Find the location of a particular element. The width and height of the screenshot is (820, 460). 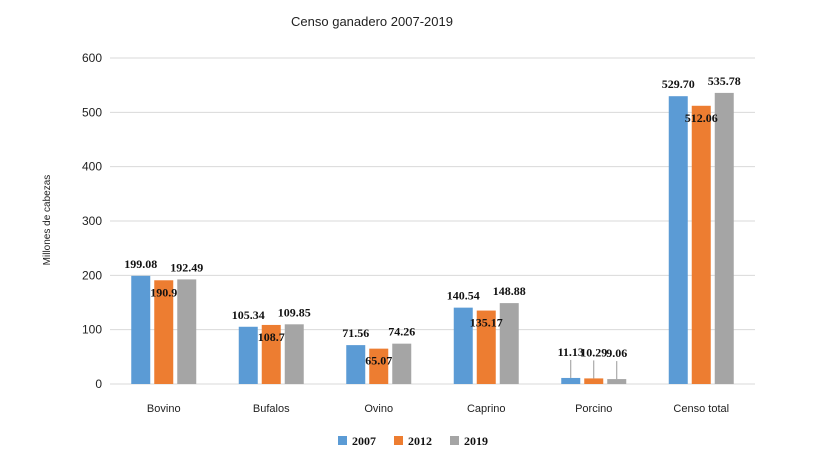

y-tick-label: 600 is located at coordinates (92, 58).